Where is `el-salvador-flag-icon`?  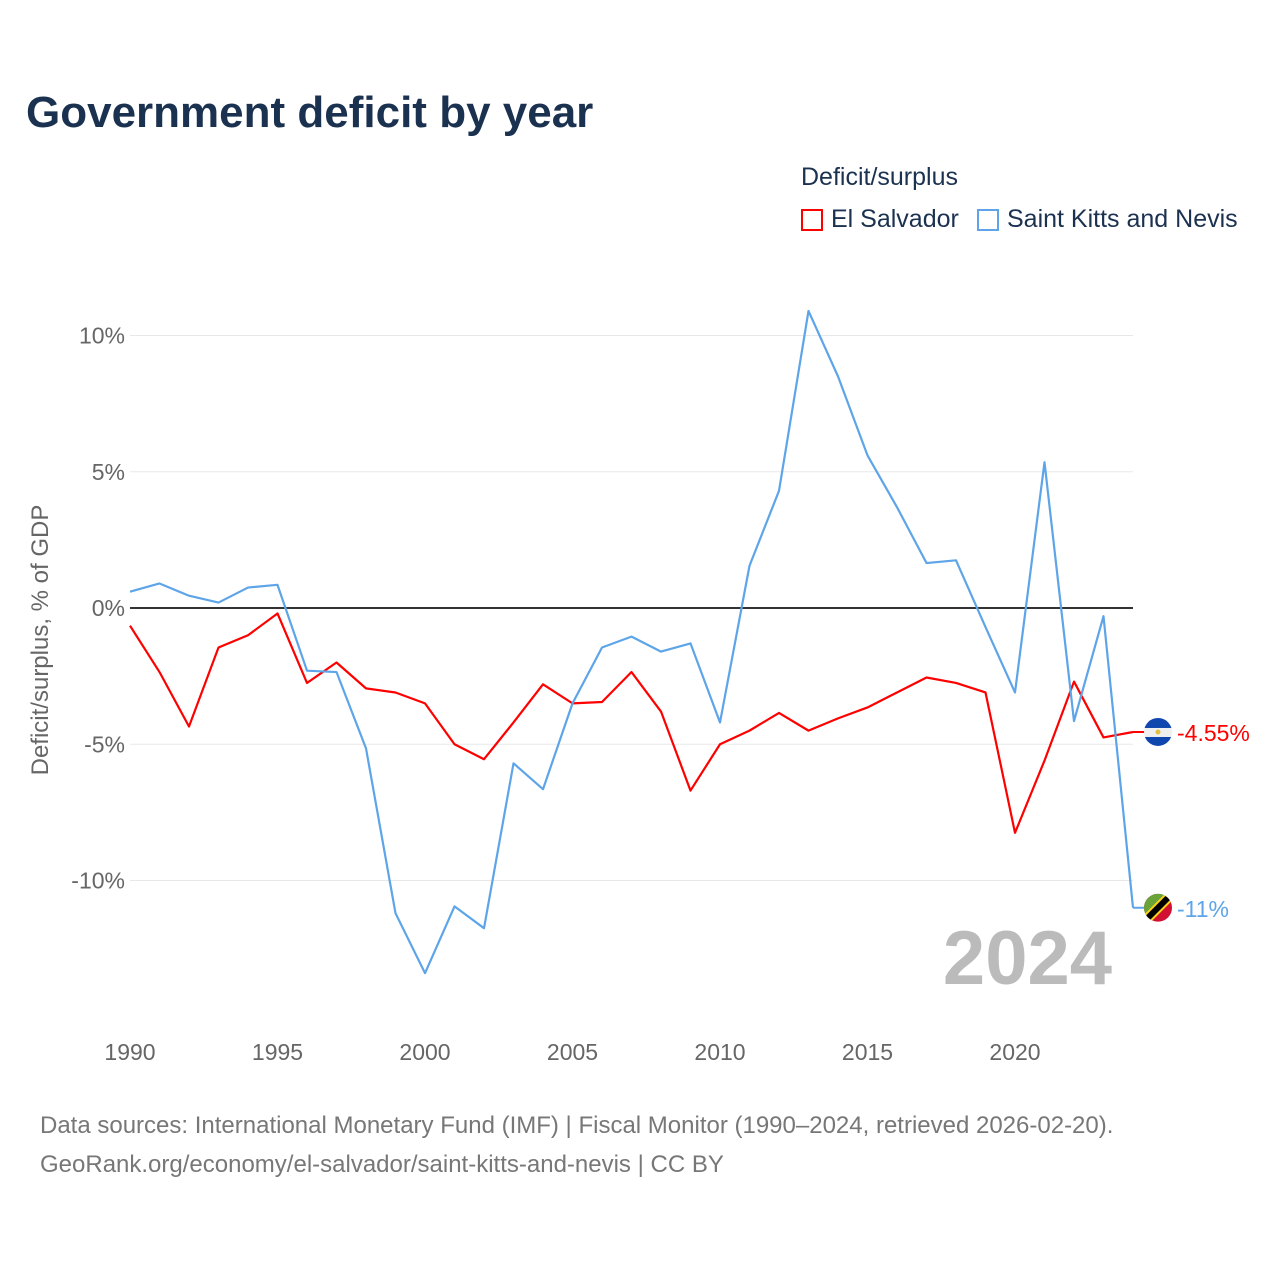
el-salvador-flag-icon is located at coordinates (1158, 731).